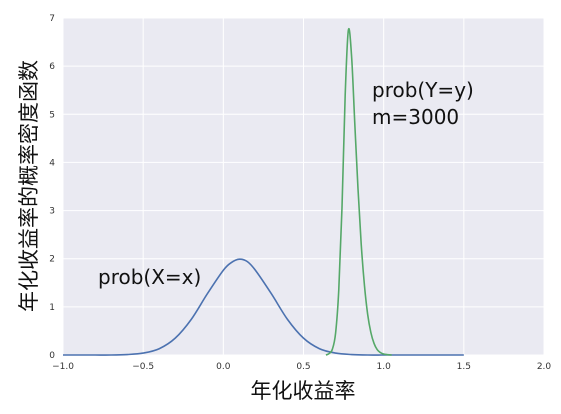 This screenshot has height=414, width=561. I want to click on x-tick-labels: −1.0 −0.5 0.0 0.5 1.0 1.5 2.0, so click(301, 367).